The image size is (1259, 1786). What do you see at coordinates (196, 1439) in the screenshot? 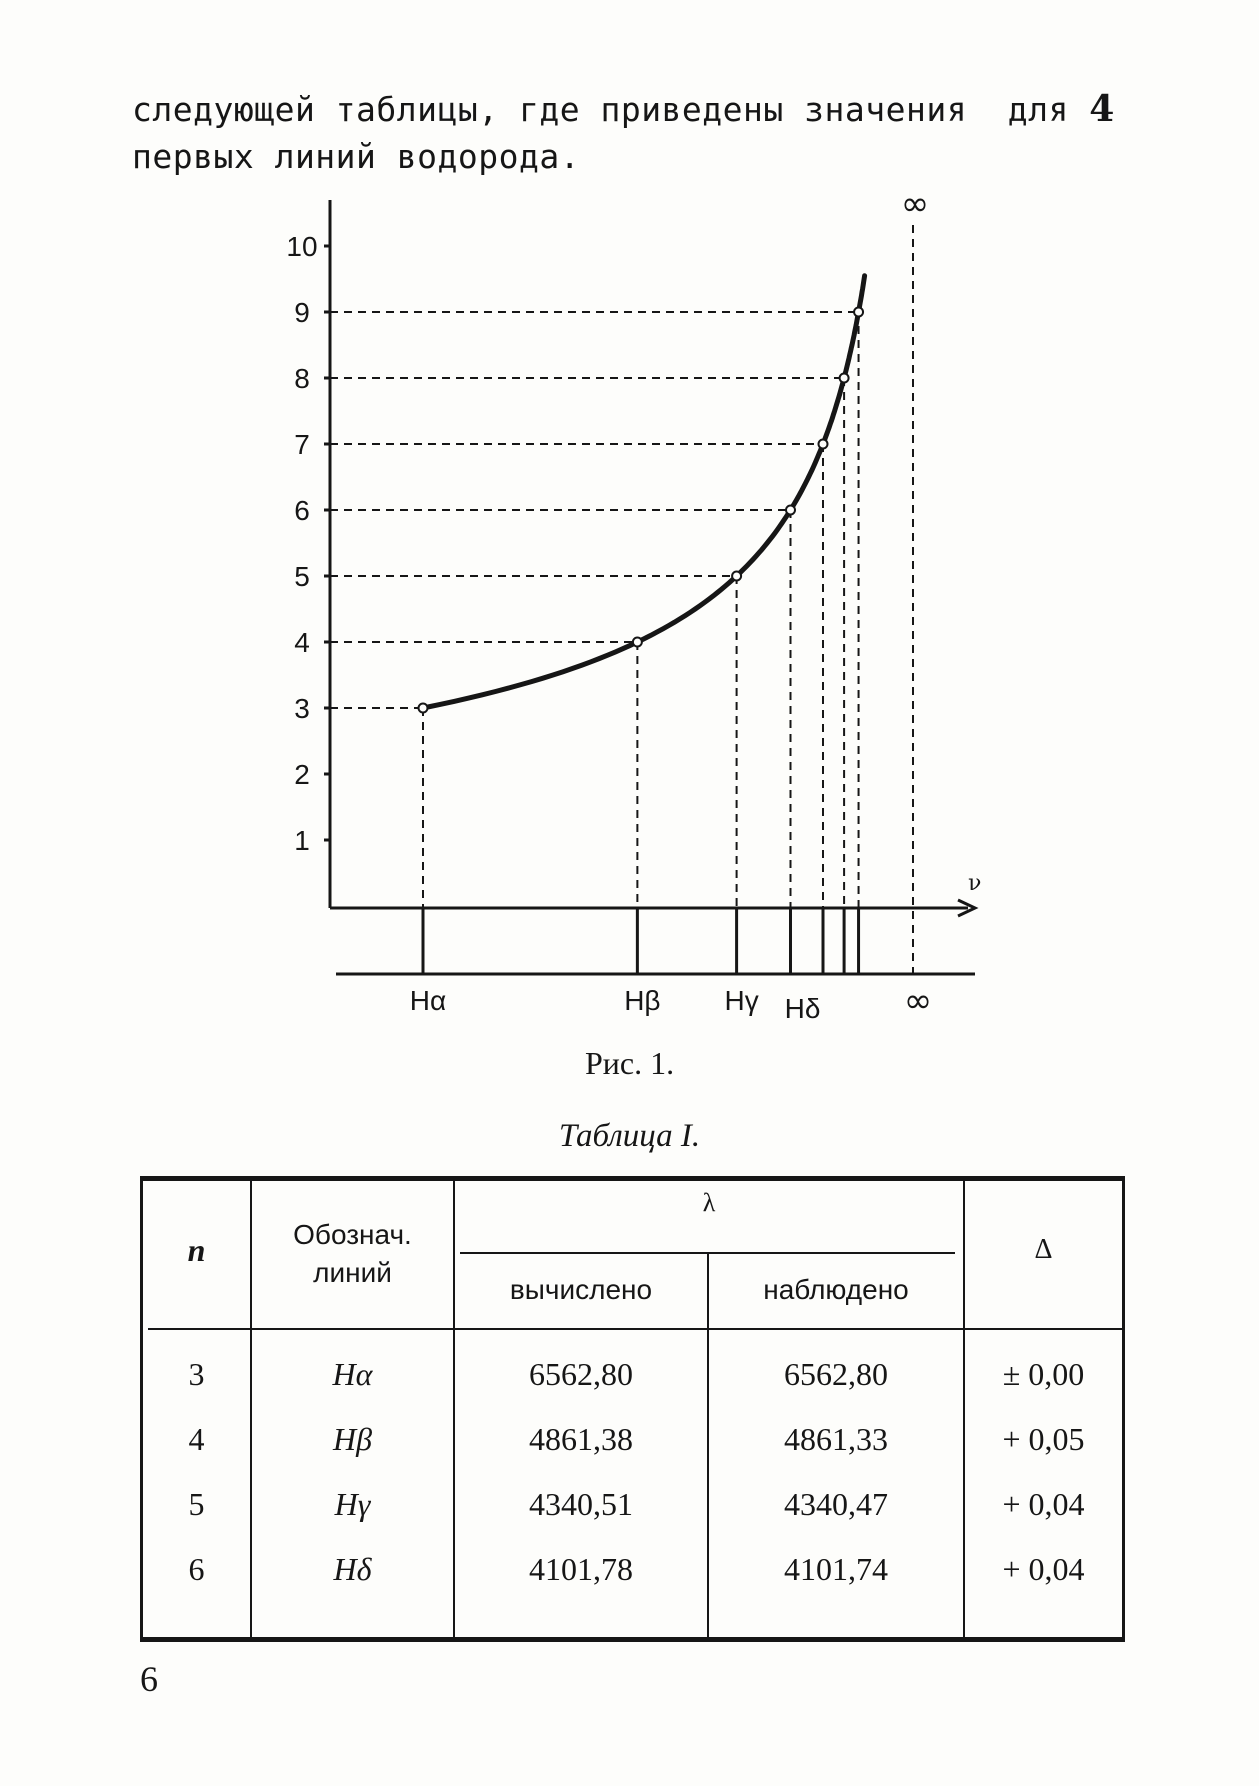
I see `row-2-n: 4` at bounding box center [196, 1439].